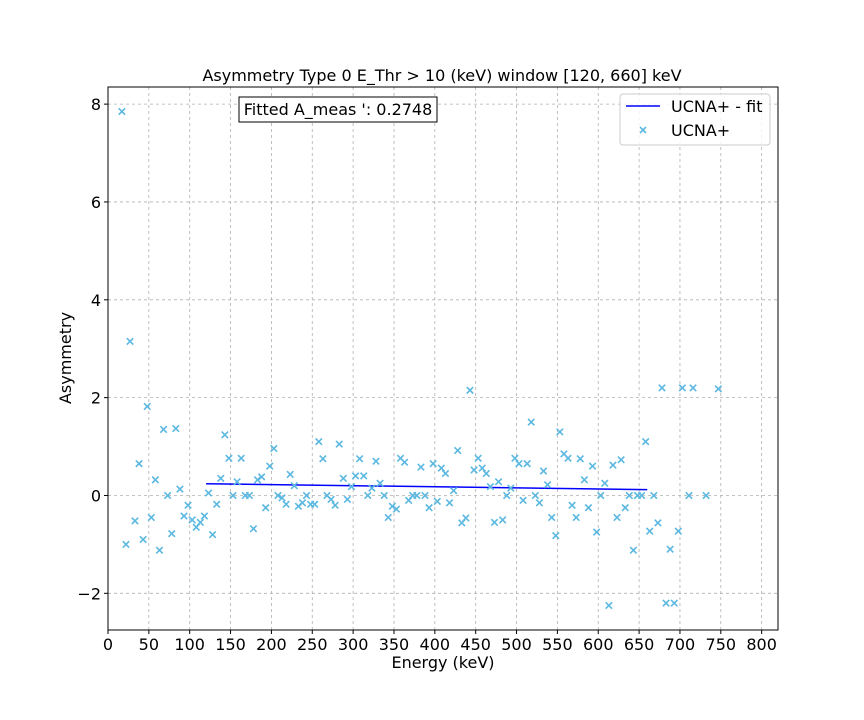  What do you see at coordinates (643, 130) in the screenshot?
I see `legend-points-swatch` at bounding box center [643, 130].